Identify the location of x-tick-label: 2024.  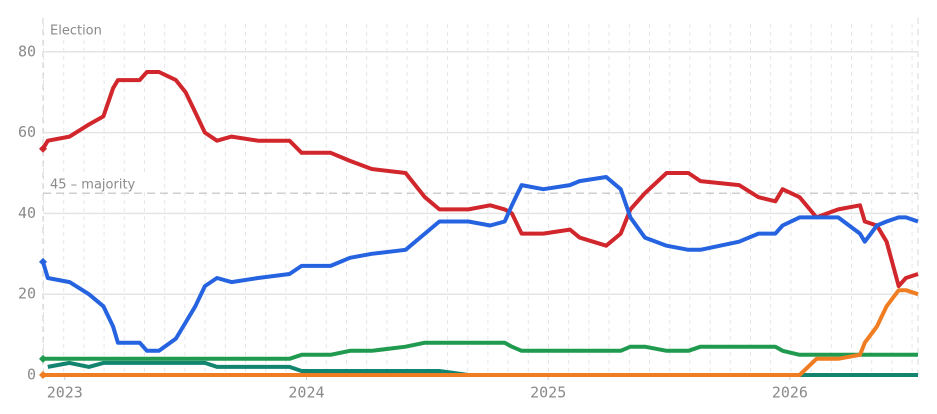
(306, 393).